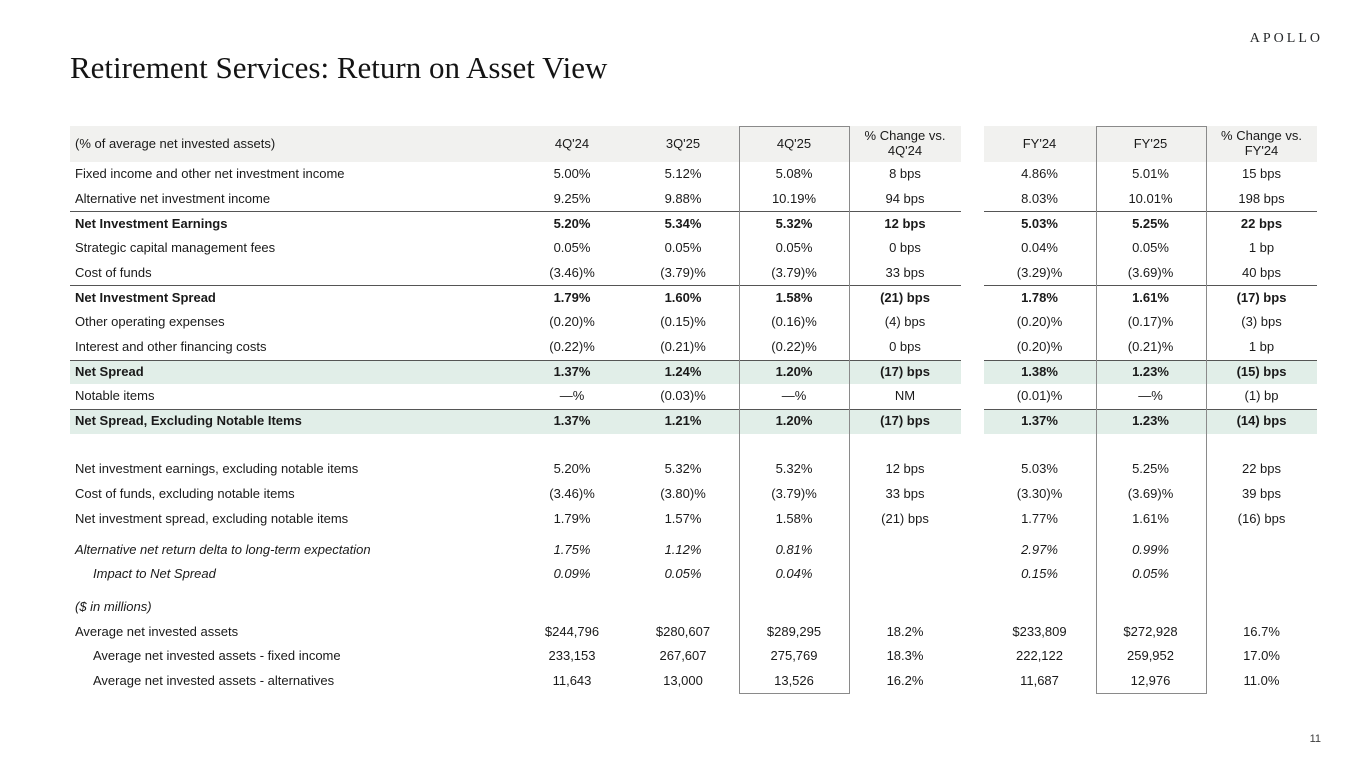  What do you see at coordinates (1261, 518) in the screenshot?
I see `cell-chg-vs-fy24: (16) bps` at bounding box center [1261, 518].